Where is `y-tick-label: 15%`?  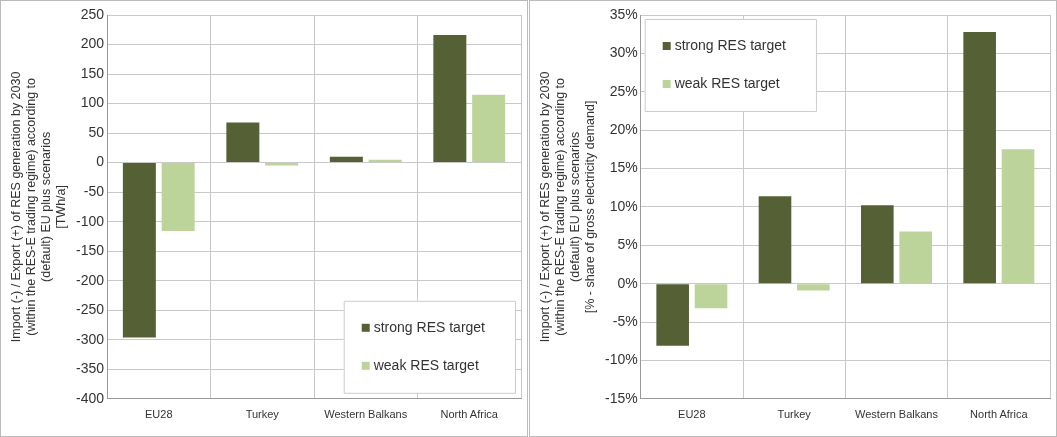
y-tick-label: 15% is located at coordinates (623, 167).